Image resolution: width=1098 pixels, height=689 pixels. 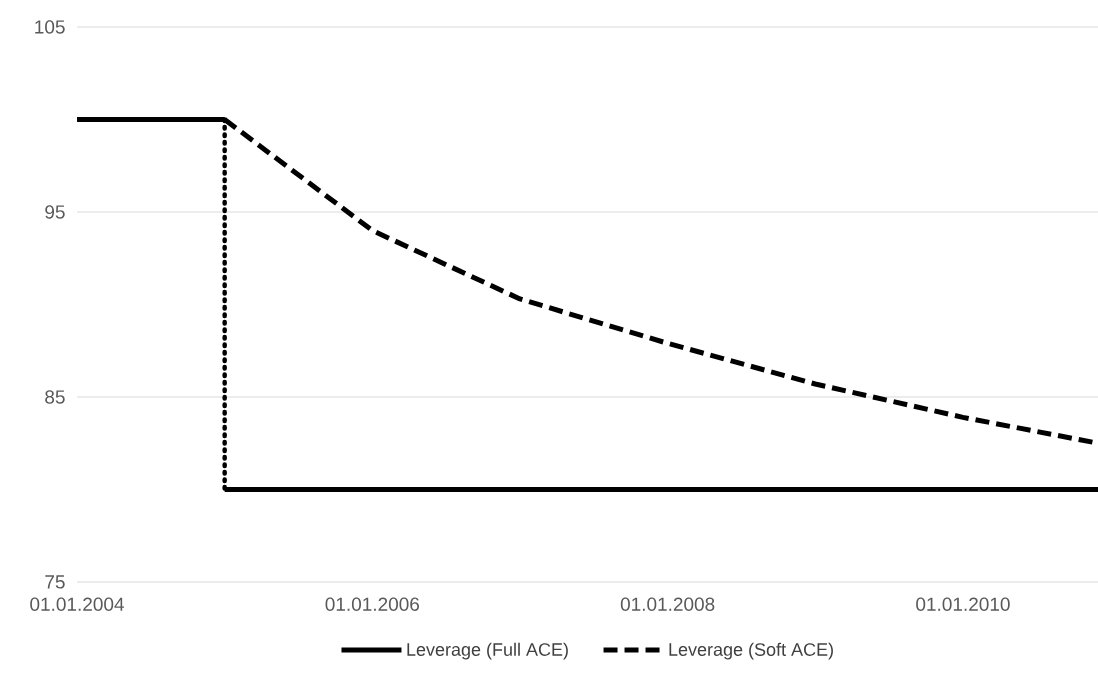 I want to click on x-tick-label: 01.01.2010, so click(x=963, y=604).